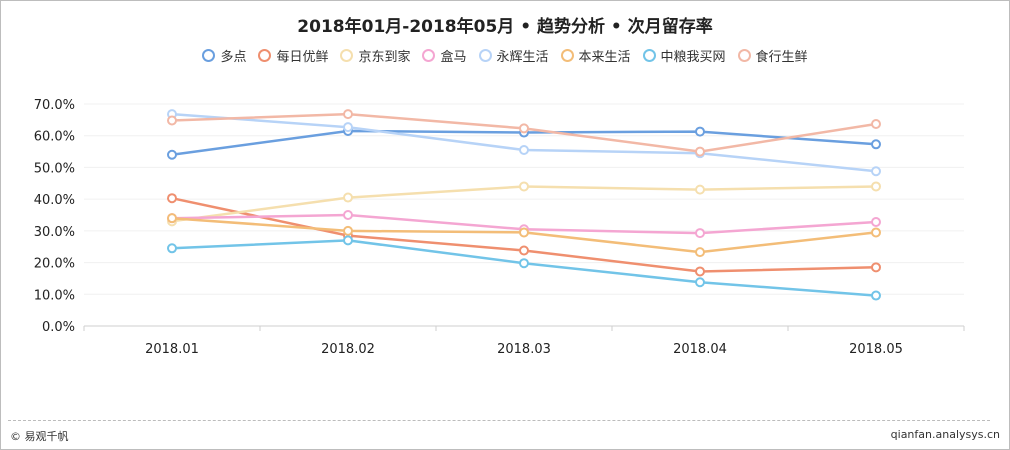 The height and width of the screenshot is (450, 1010). Describe the element at coordinates (505, 27) in the screenshot. I see `chart-title: 2018年01月-2018年05月 • 趋势分析 • 次月留存率` at that location.